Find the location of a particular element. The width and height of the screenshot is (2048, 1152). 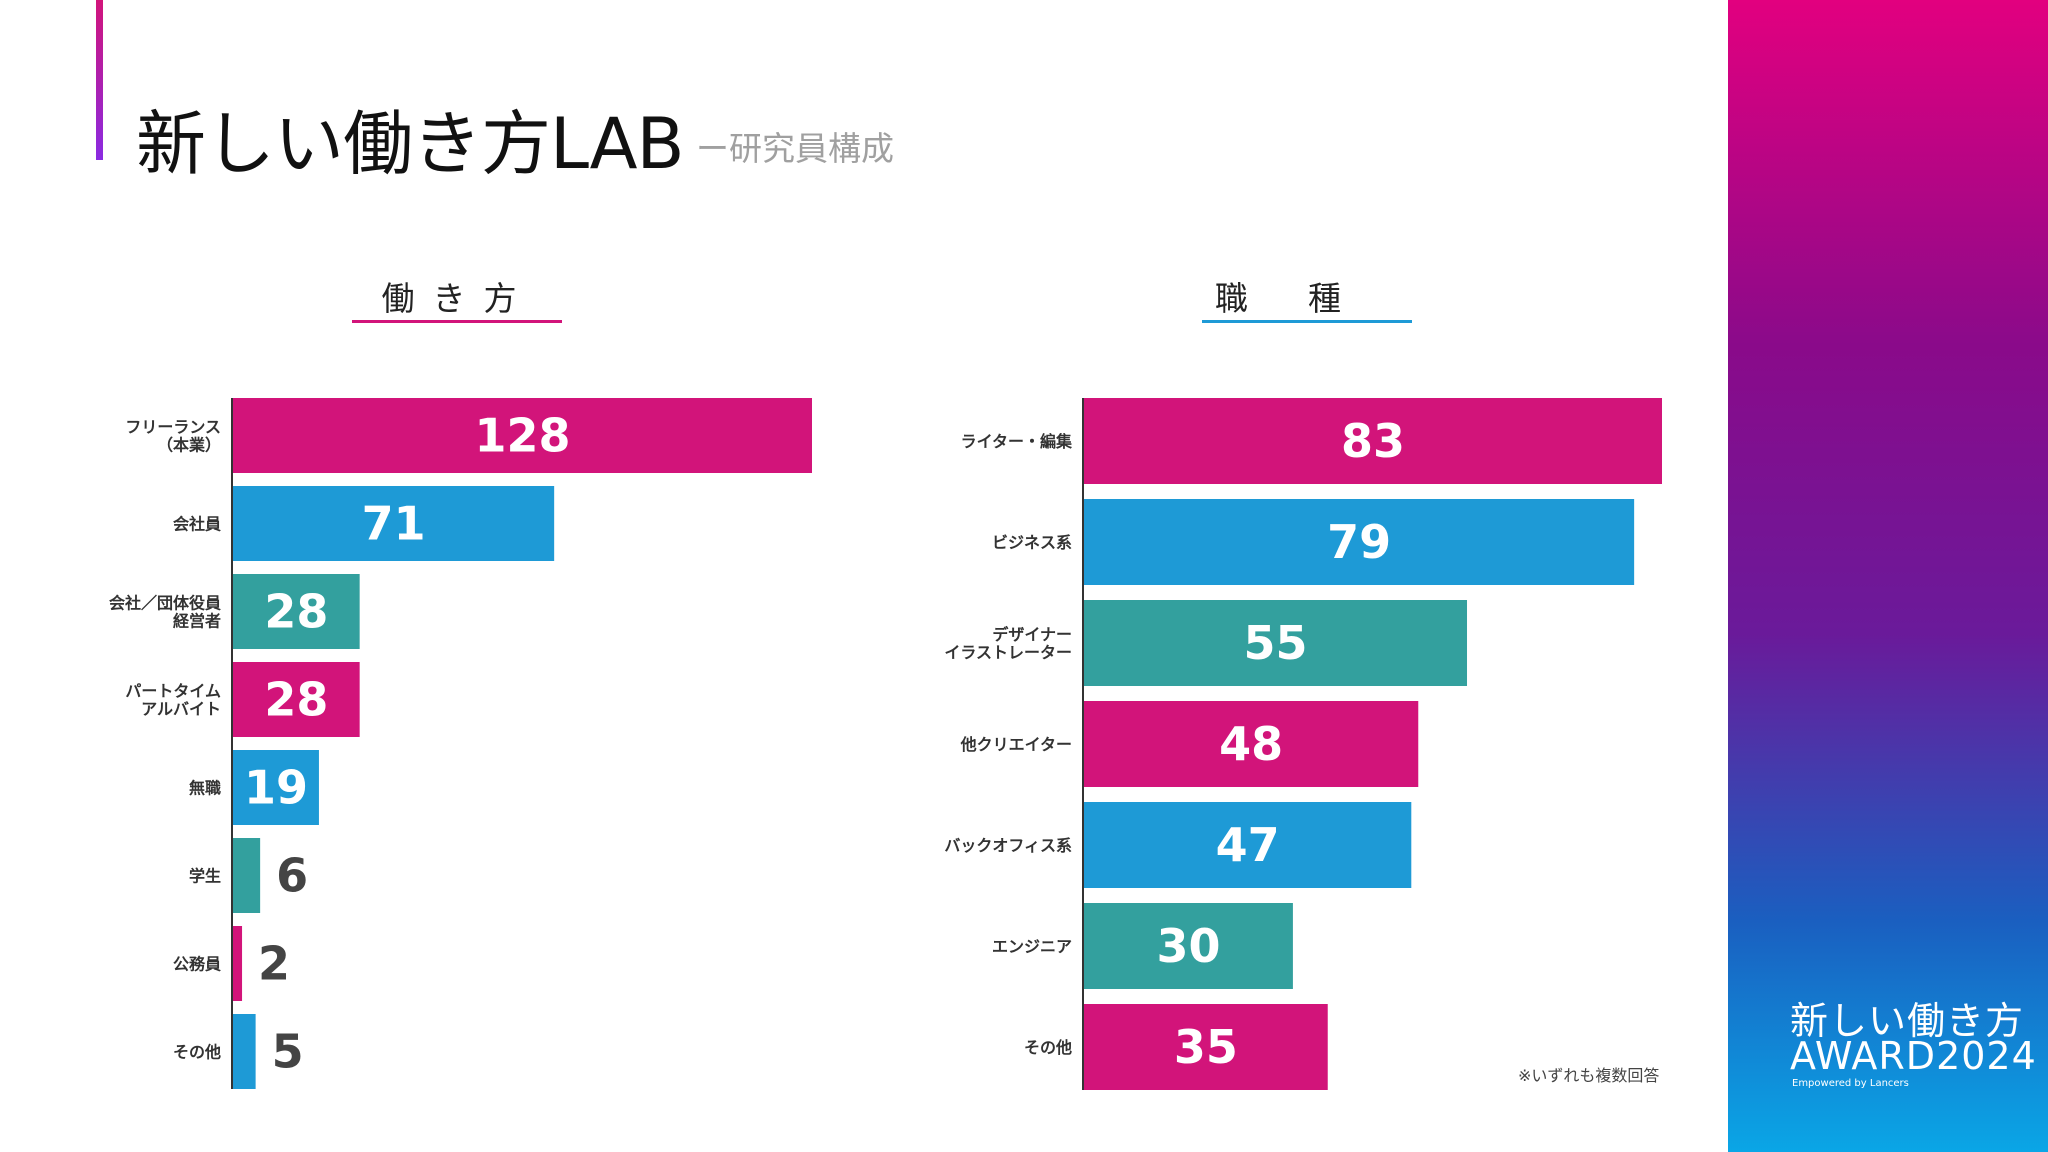

chart-0-value-label-1: 71 is located at coordinates (394, 524).